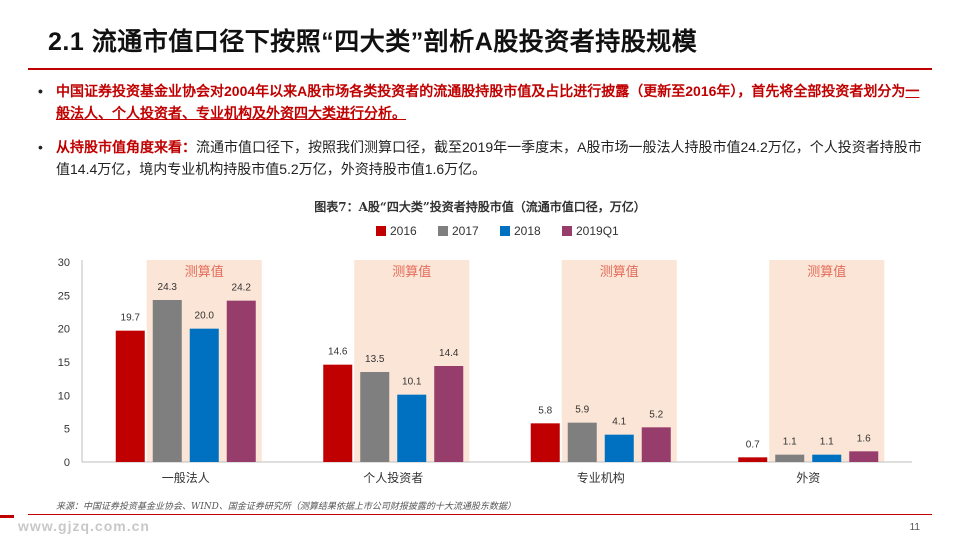 The height and width of the screenshot is (540, 960). What do you see at coordinates (205, 316) in the screenshot?
I see `data-label: 20.0` at bounding box center [205, 316].